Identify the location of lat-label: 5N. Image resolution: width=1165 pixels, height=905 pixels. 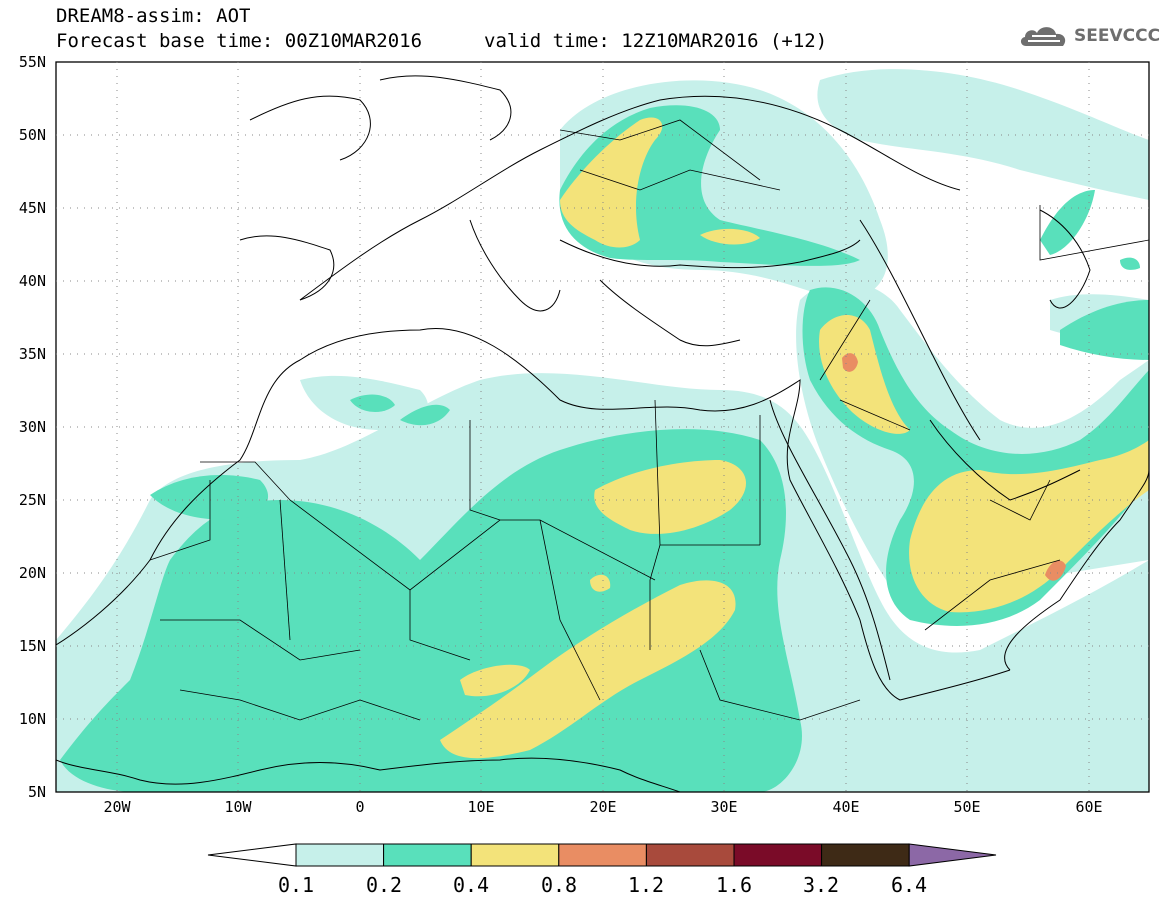
(36, 792).